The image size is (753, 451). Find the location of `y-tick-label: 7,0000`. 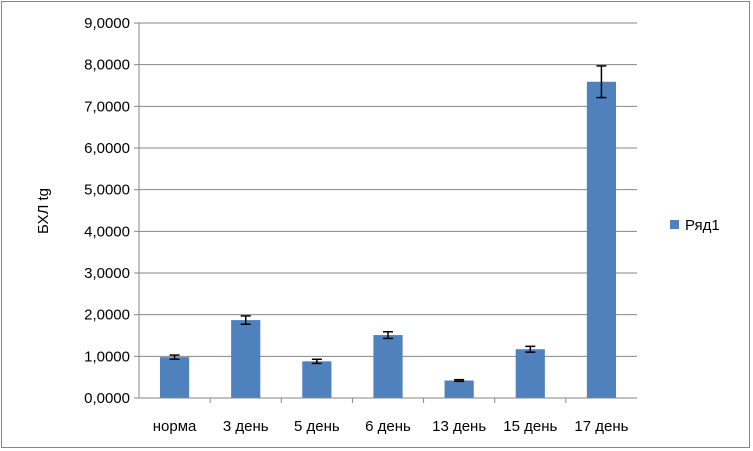

y-tick-label: 7,0000 is located at coordinates (107, 106).